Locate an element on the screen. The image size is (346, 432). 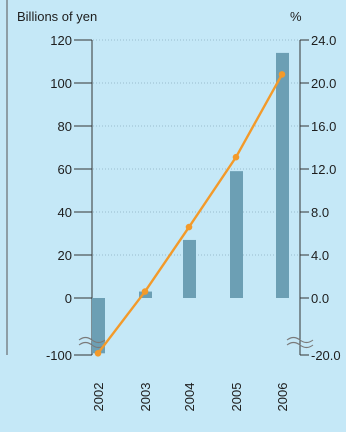
x-axis-tick-label: 2002 is located at coordinates (98, 397).